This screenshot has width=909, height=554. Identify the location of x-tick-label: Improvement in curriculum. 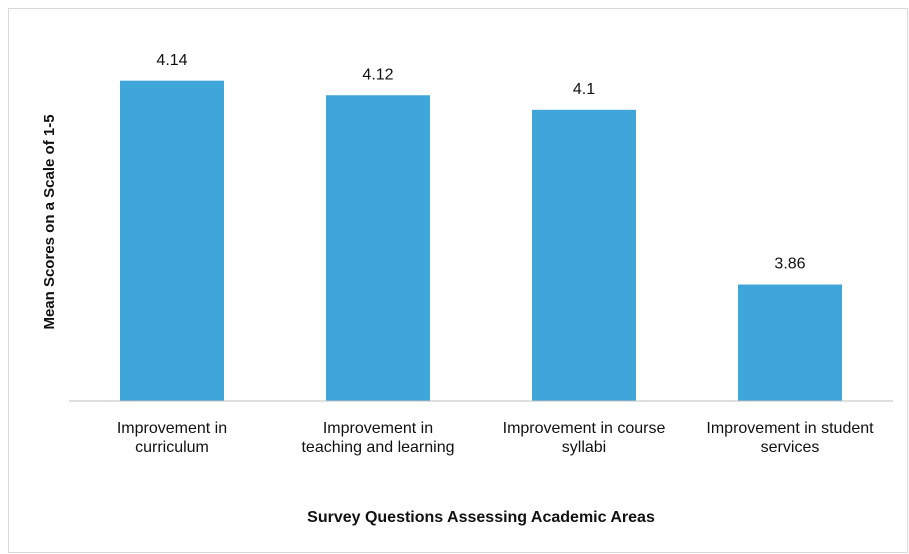
(172, 438).